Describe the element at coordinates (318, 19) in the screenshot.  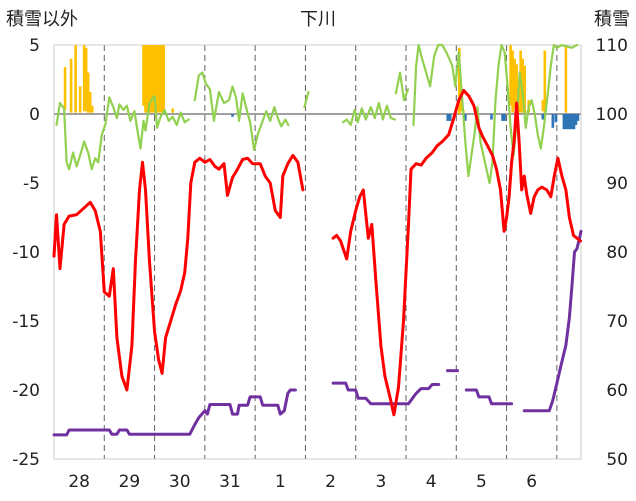
I see `chart-title: 下川` at that location.